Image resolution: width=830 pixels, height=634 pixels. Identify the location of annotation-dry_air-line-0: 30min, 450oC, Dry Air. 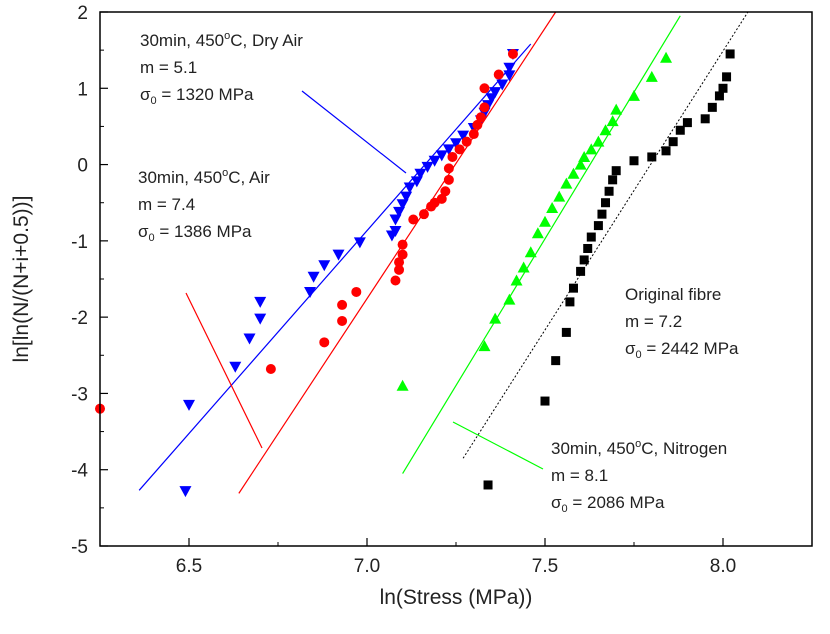
(221, 40).